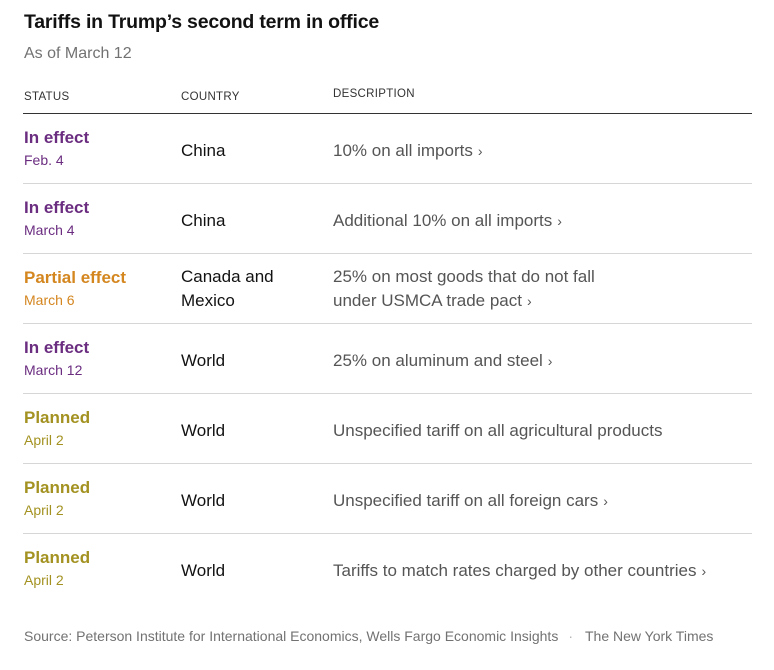  I want to click on country-cell: Canada and Mexico, so click(227, 288).